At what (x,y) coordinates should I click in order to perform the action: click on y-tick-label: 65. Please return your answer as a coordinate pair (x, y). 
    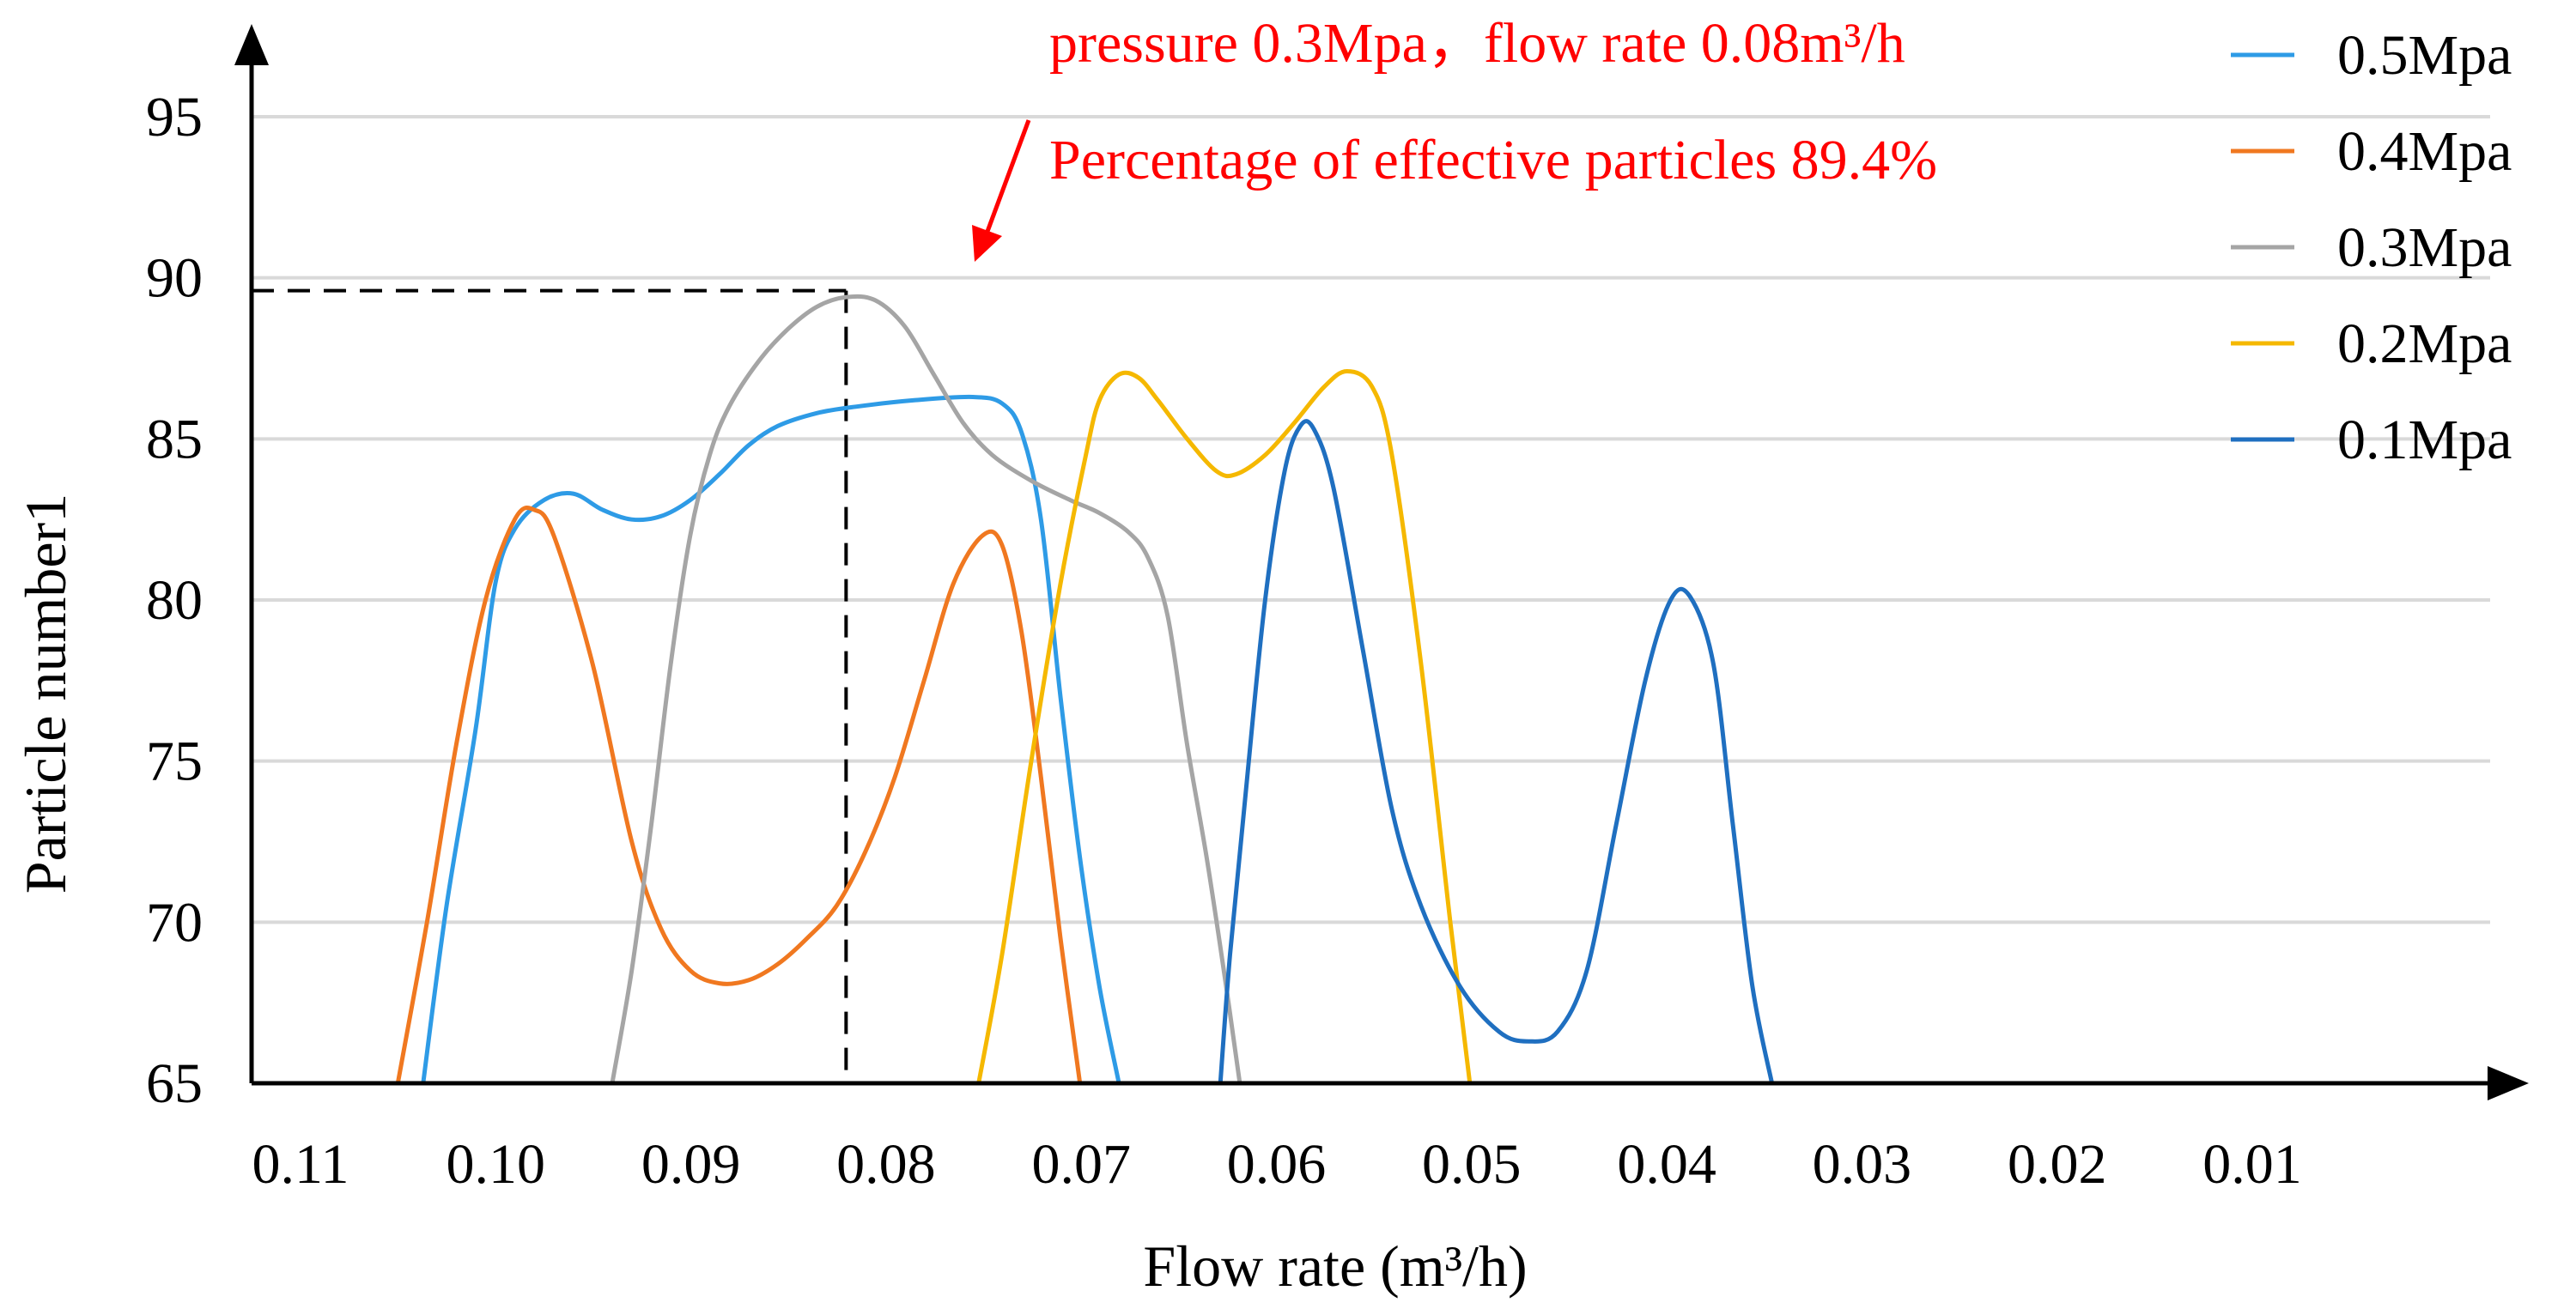
    Looking at the image, I should click on (175, 1083).